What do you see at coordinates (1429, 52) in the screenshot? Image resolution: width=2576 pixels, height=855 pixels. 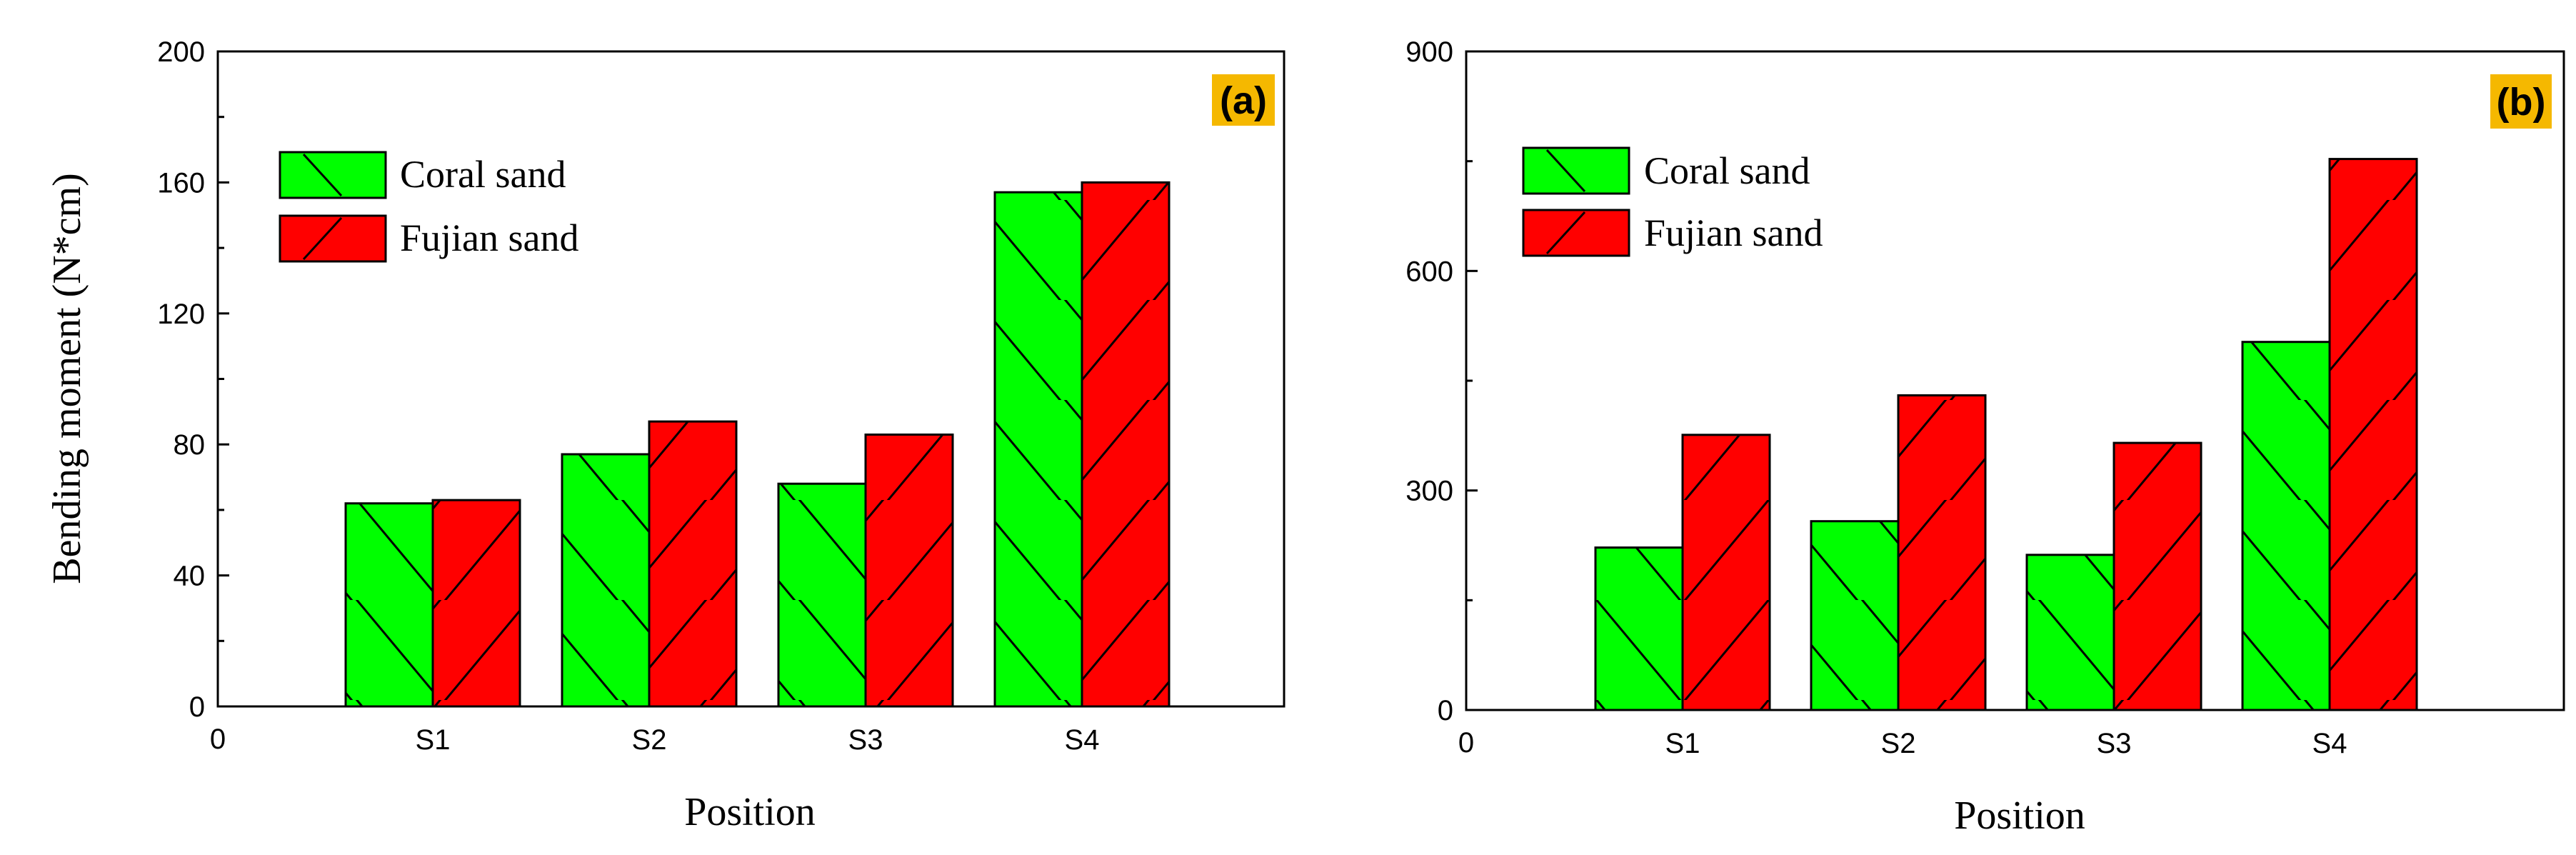 I see `y-tick-label: 900` at bounding box center [1429, 52].